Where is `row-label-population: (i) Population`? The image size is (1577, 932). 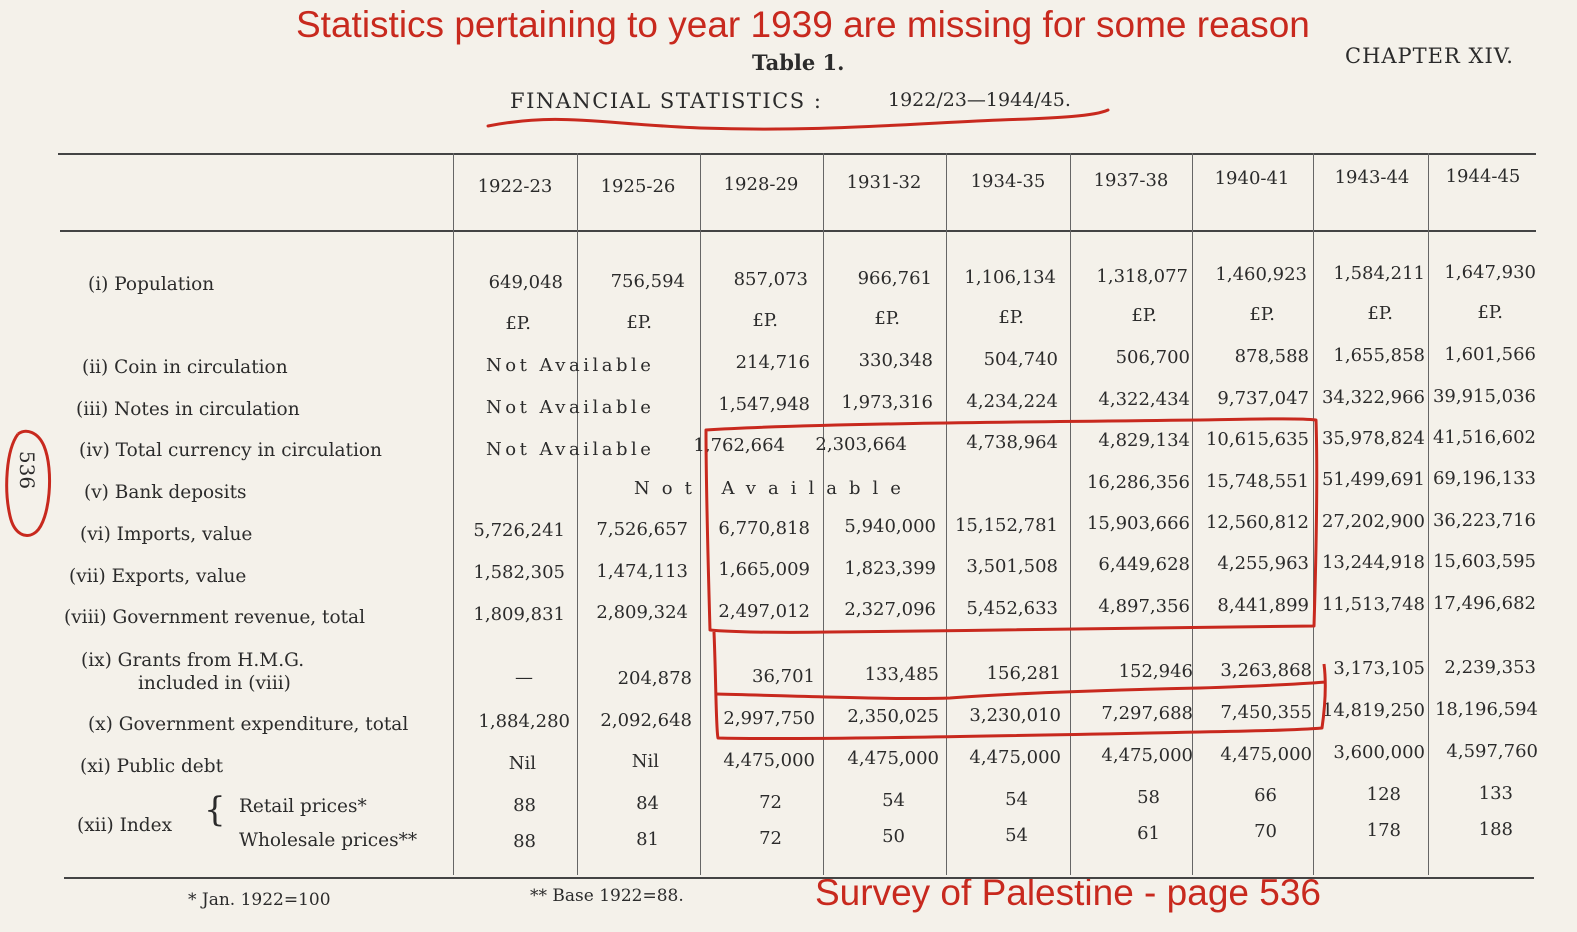
row-label-population: (i) Population is located at coordinates (151, 284).